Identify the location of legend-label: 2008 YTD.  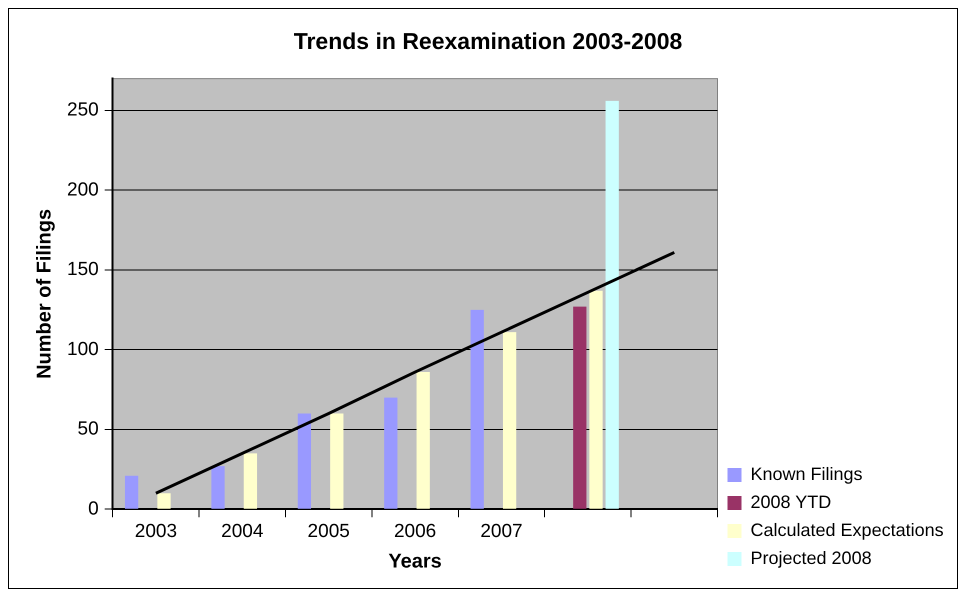
(791, 502).